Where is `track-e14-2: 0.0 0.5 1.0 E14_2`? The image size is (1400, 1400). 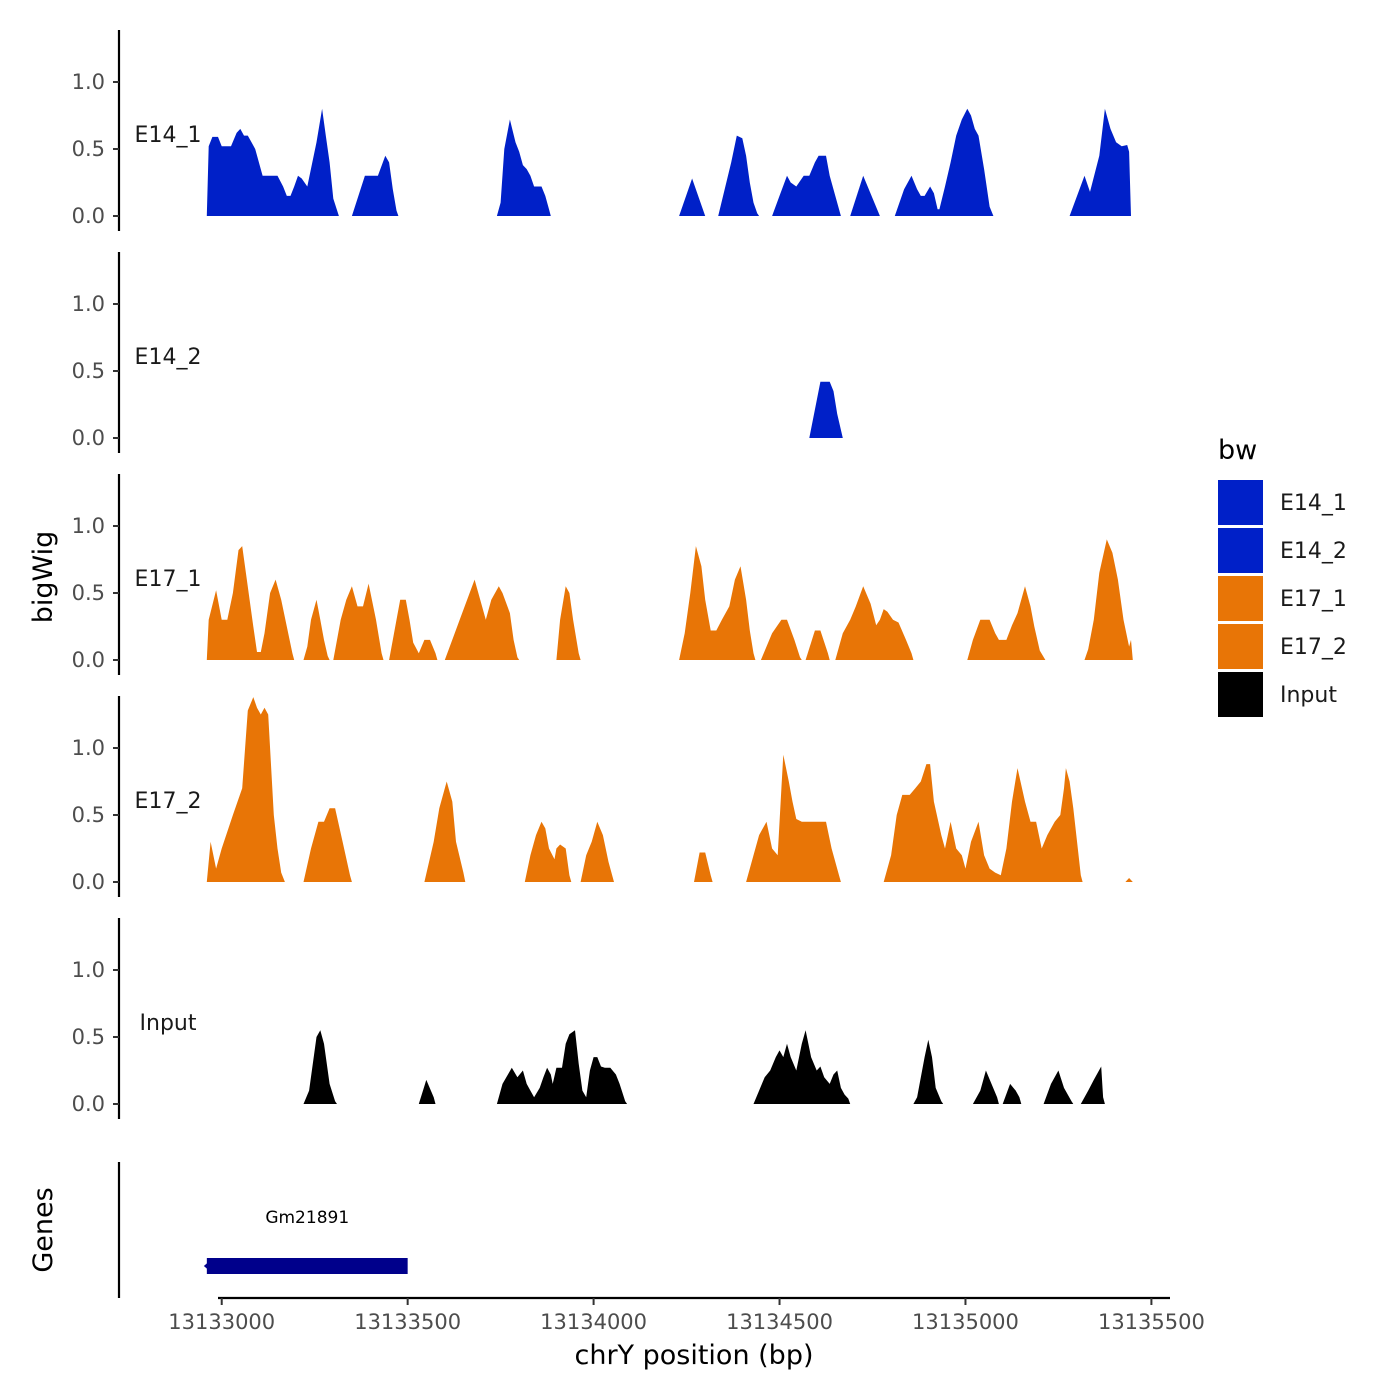 track-e14-2: 0.0 0.5 1.0 E14_2 is located at coordinates (457, 352).